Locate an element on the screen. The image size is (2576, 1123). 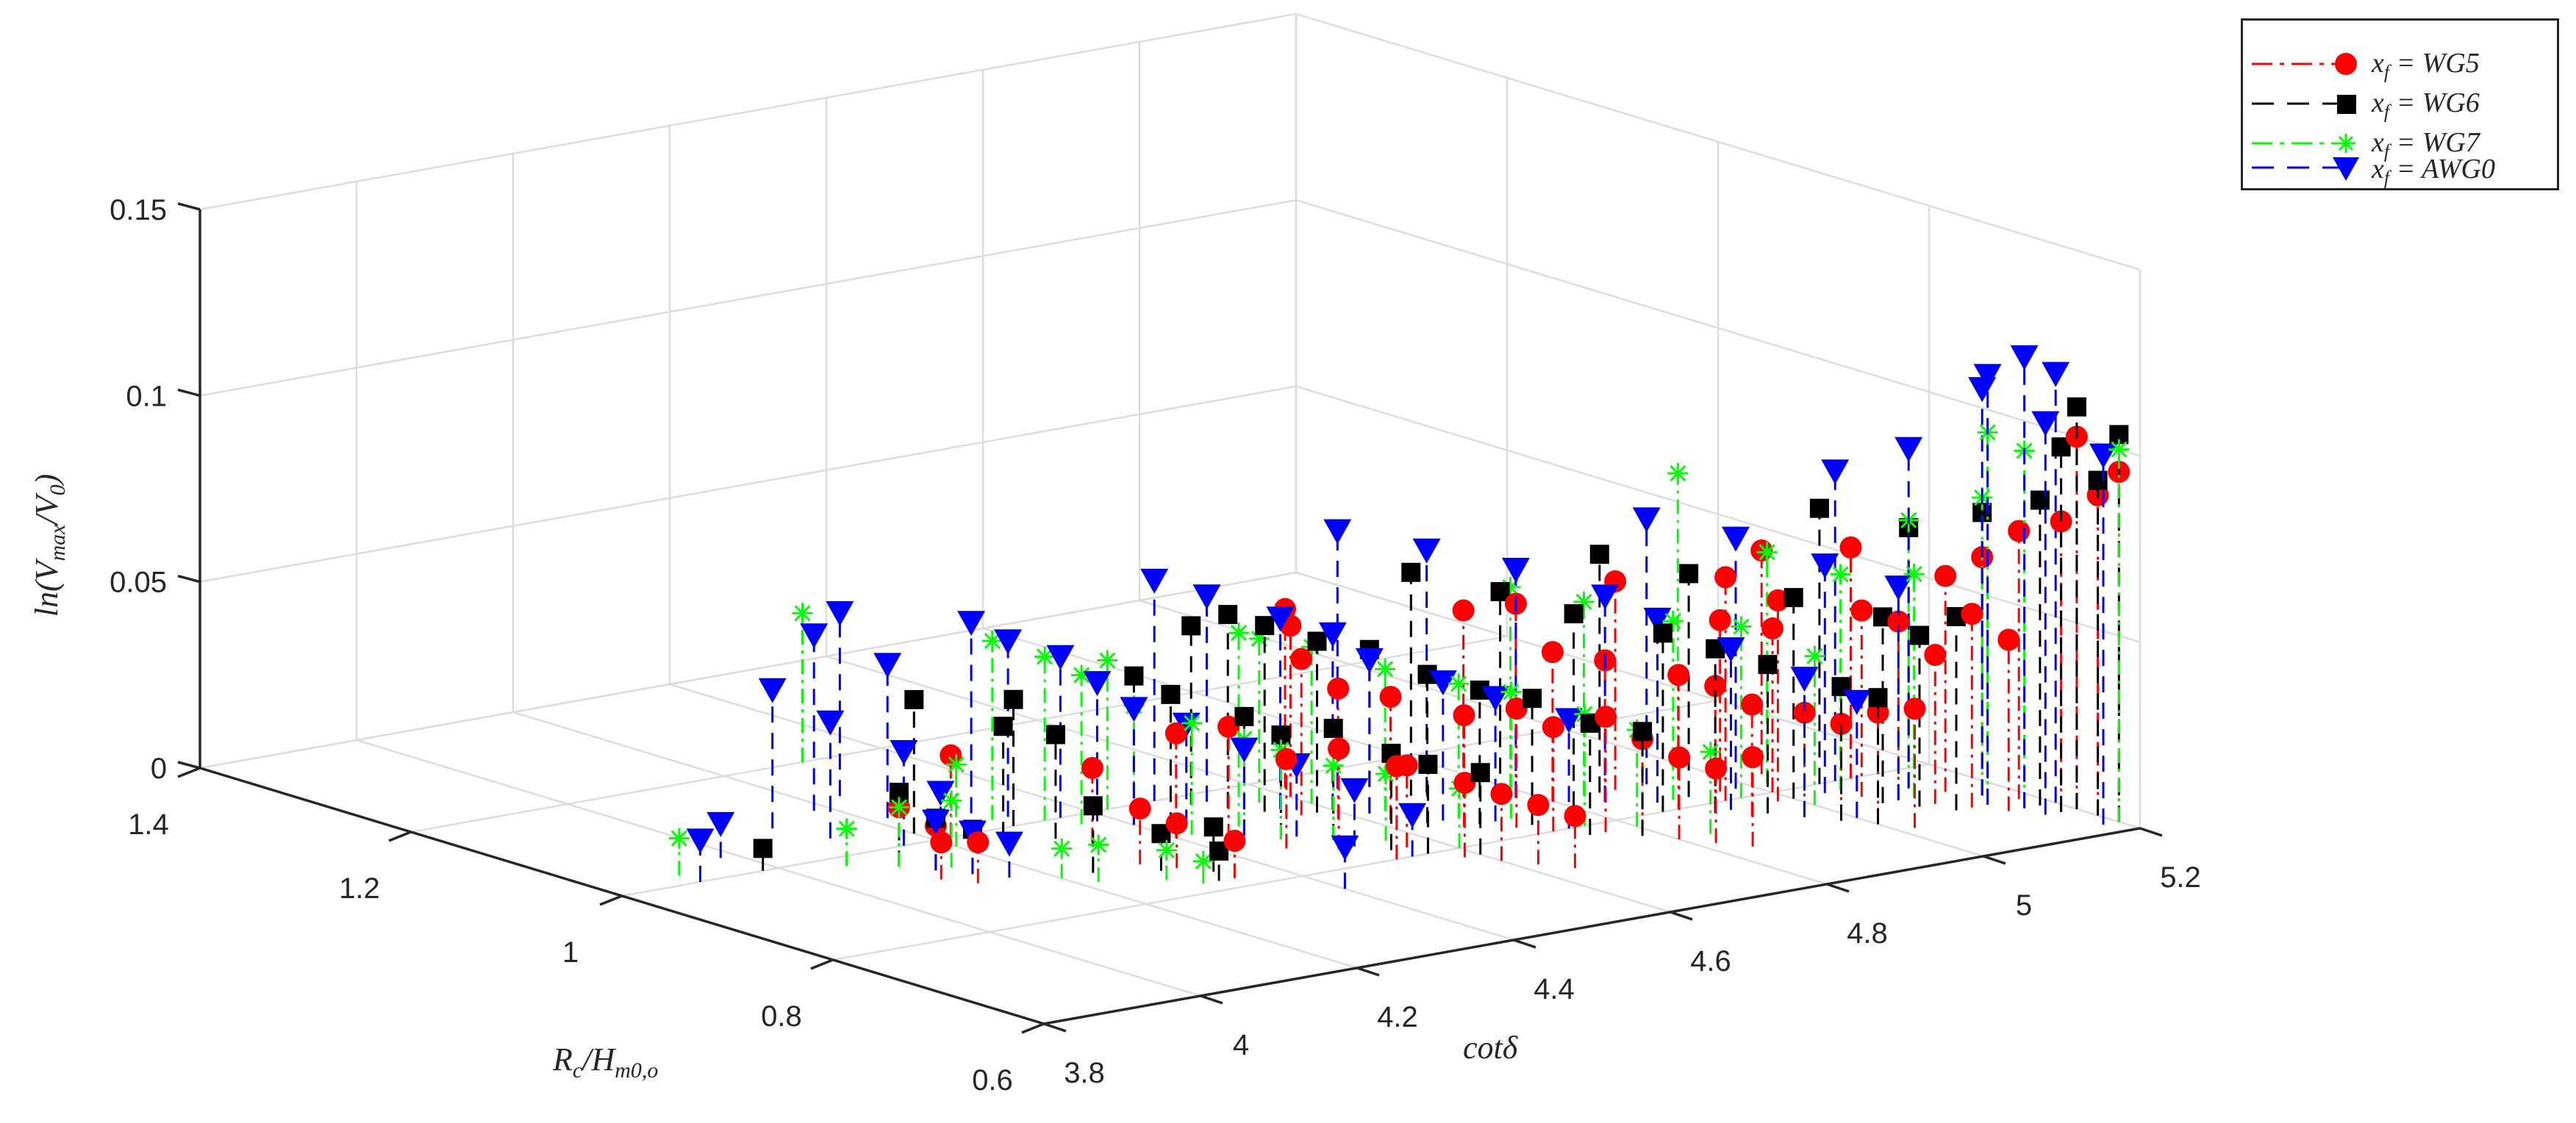
legend-entry-wg7: xf = WG7 is located at coordinates (2400, 142).